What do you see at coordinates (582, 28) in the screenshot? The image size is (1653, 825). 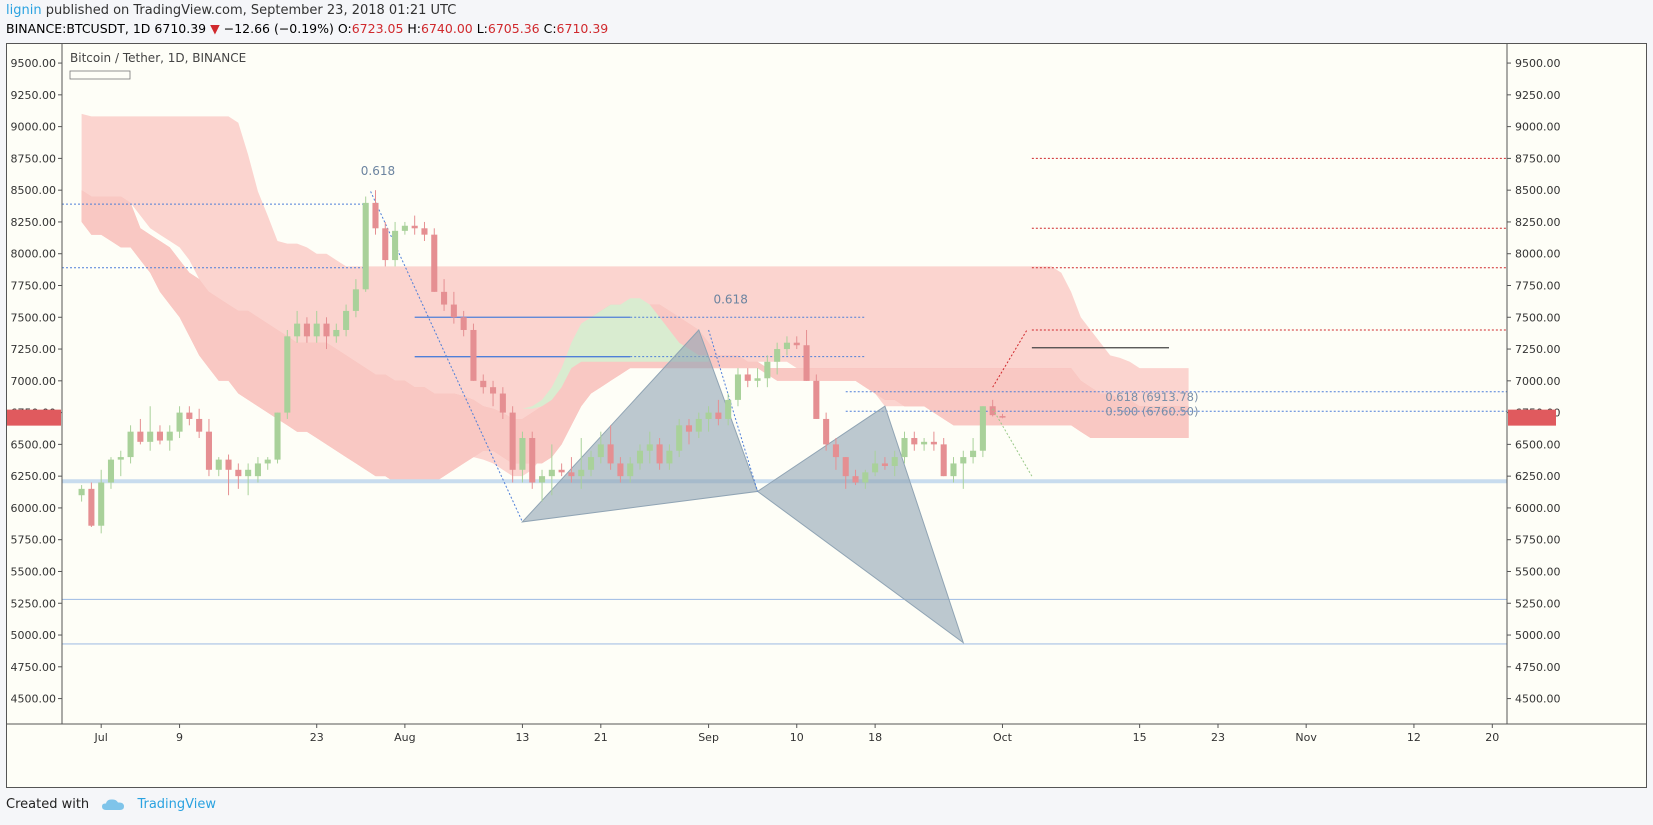 I see `close-value: 6710.39` at bounding box center [582, 28].